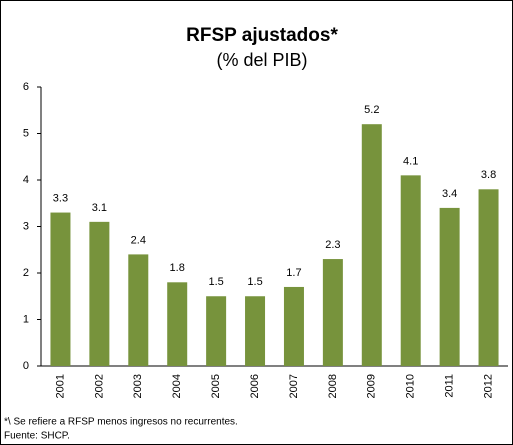 Image resolution: width=513 pixels, height=445 pixels. What do you see at coordinates (26, 180) in the screenshot?
I see `y-tick-label: 4` at bounding box center [26, 180].